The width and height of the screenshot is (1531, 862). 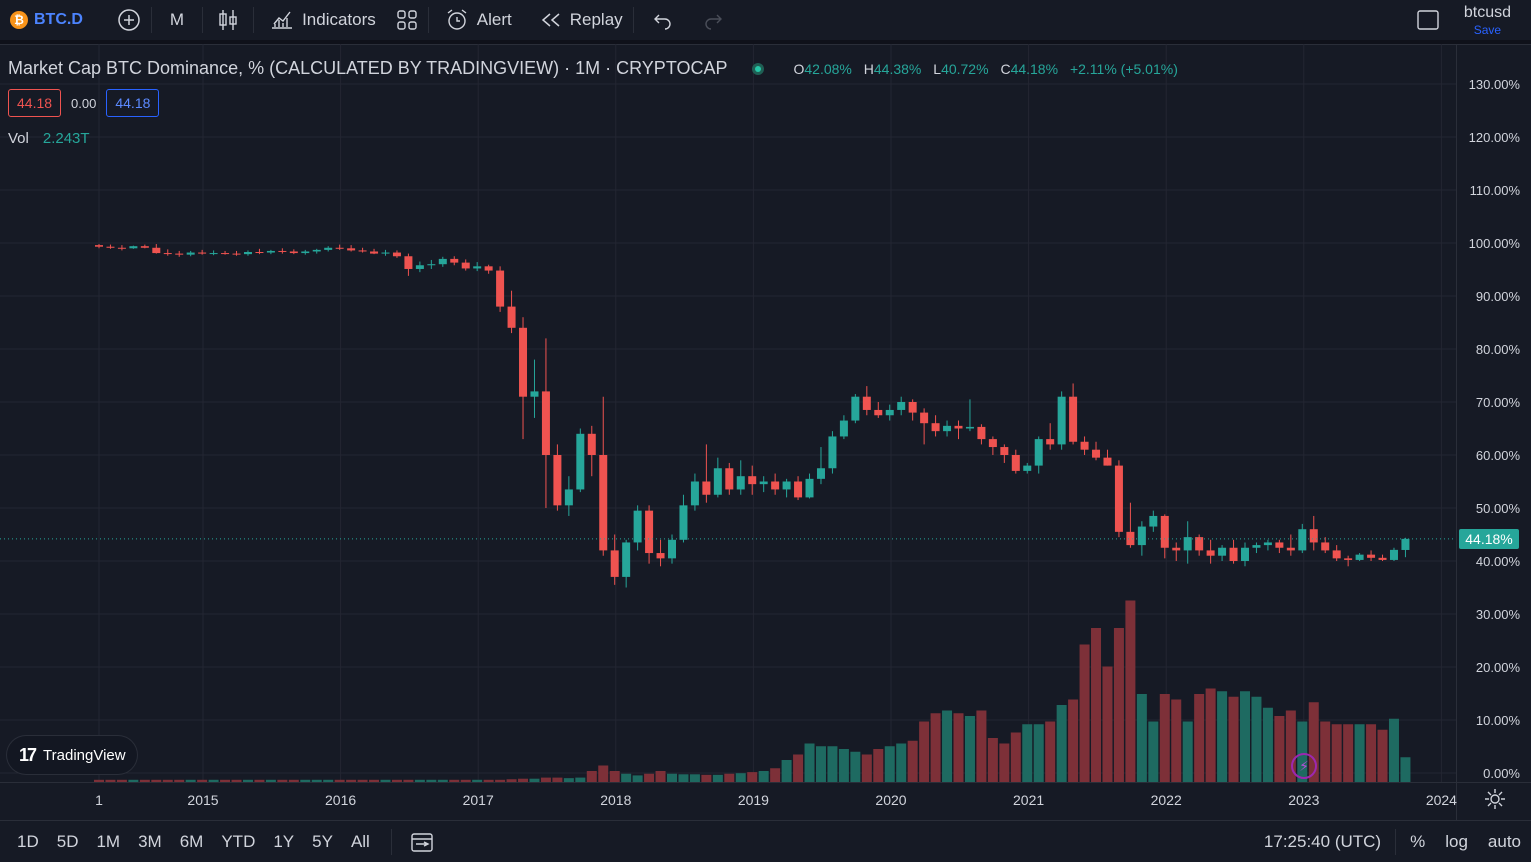 What do you see at coordinates (122, 20) in the screenshot?
I see `compare-button` at bounding box center [122, 20].